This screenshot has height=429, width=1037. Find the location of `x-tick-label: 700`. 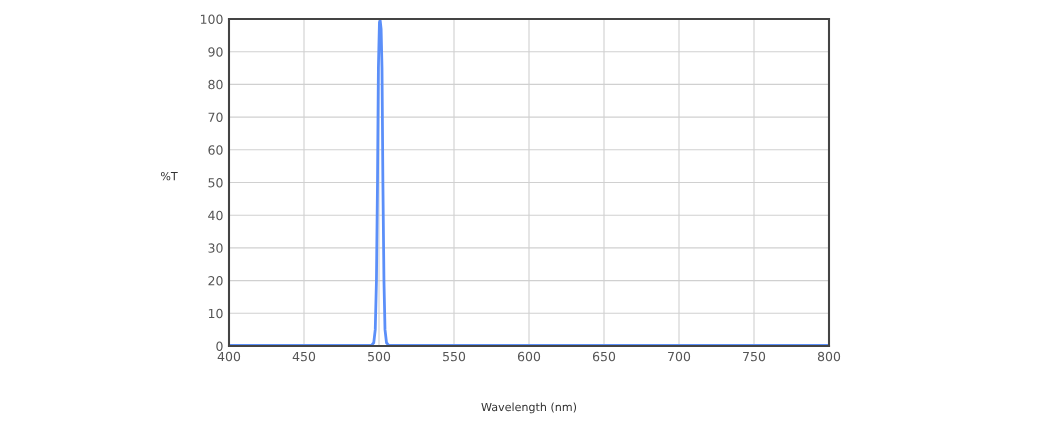

x-tick-label: 700 is located at coordinates (679, 356).